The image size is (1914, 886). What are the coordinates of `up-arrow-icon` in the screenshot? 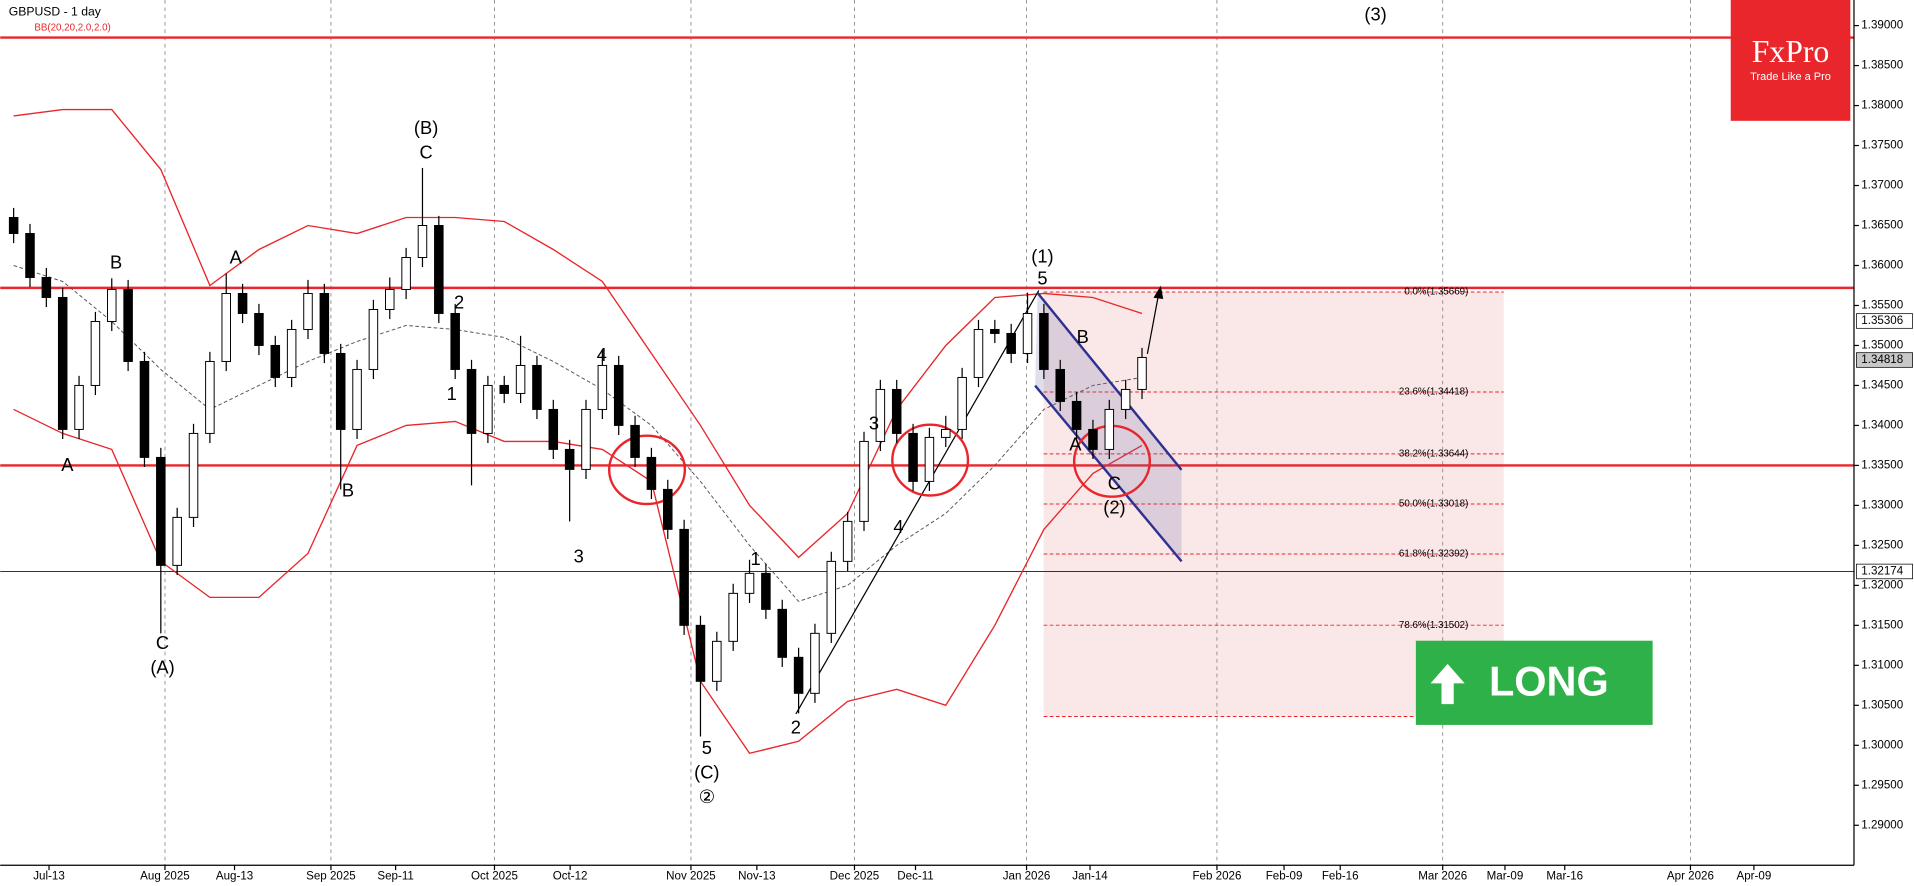 It's located at (1447, 684).